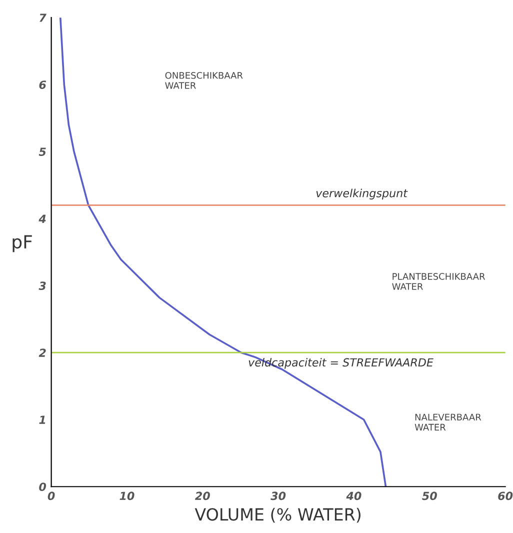 This screenshot has height=533, width=513. I want to click on x-tick-label: 20, so click(202, 496).